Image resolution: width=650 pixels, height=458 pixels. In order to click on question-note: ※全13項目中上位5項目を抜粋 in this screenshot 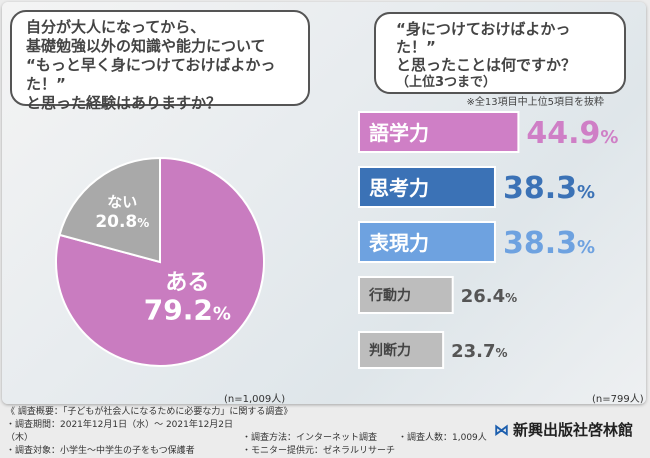, I will do `click(535, 102)`.